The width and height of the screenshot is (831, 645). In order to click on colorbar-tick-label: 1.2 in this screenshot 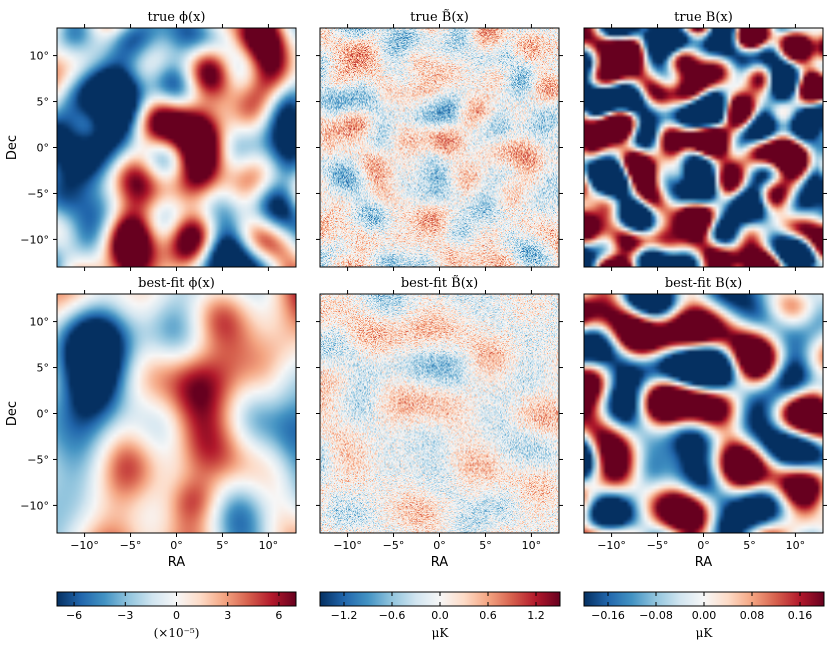, I will do `click(536, 615)`.